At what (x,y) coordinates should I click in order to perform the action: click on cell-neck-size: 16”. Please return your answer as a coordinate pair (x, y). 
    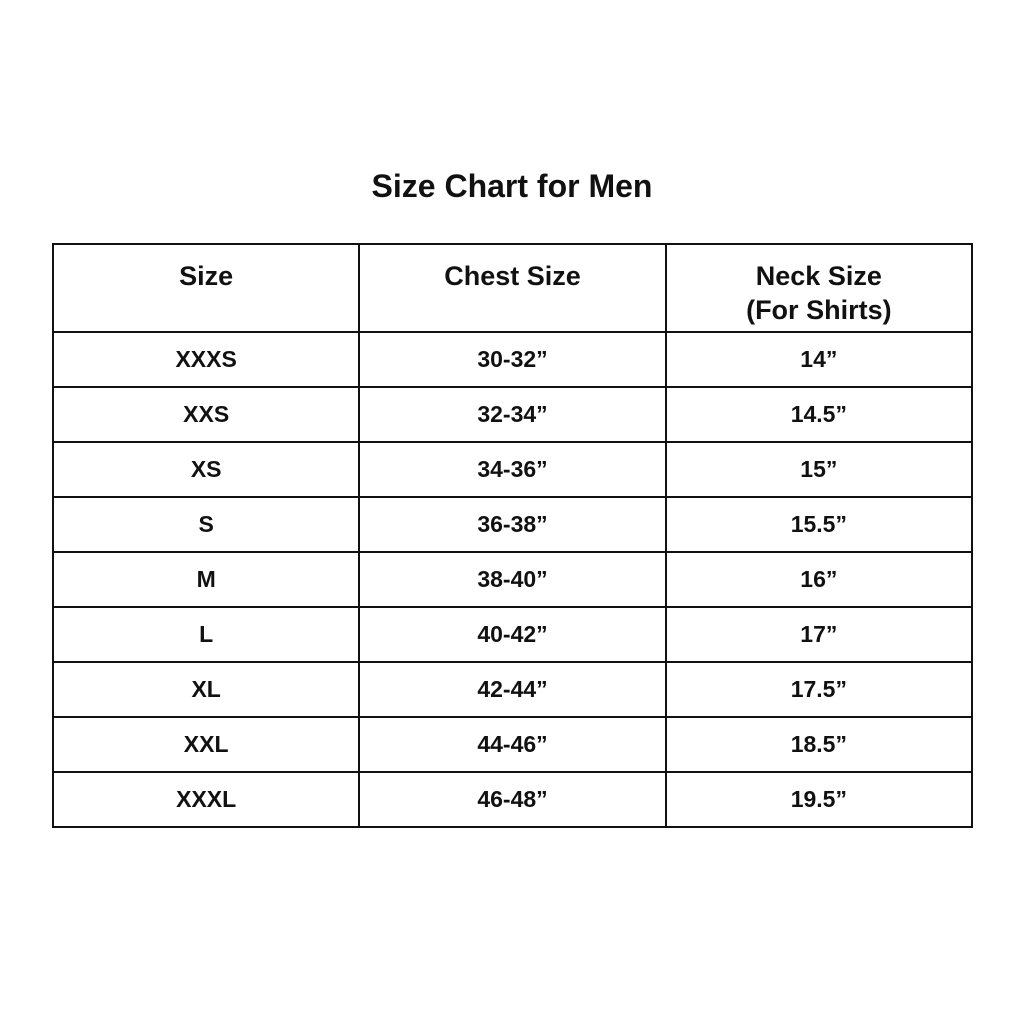
    Looking at the image, I should click on (819, 579).